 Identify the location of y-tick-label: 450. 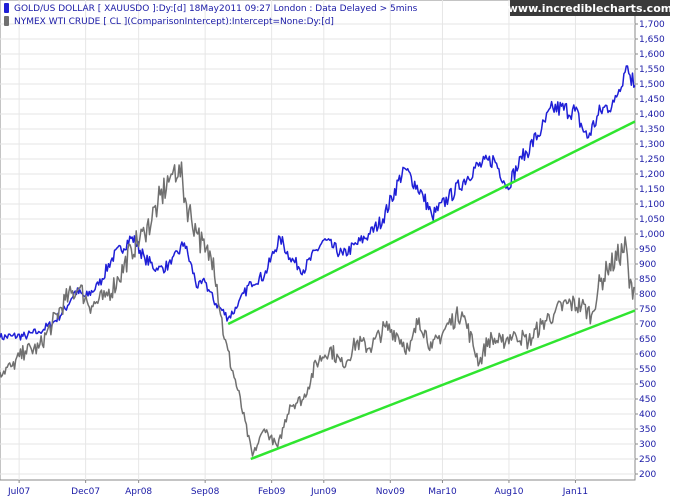
(647, 400).